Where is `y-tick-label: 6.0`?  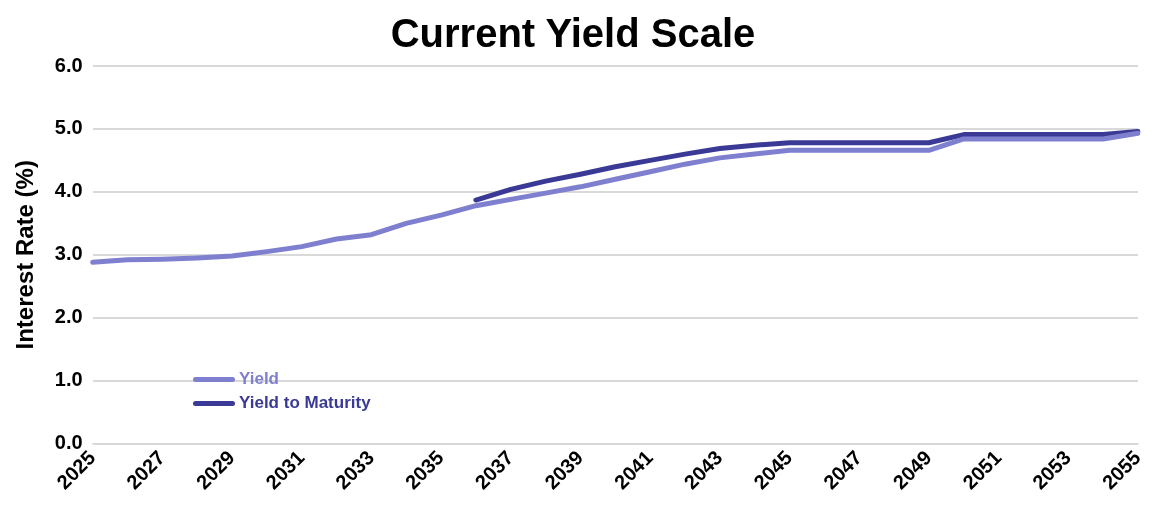
y-tick-label: 6.0 is located at coordinates (68, 64).